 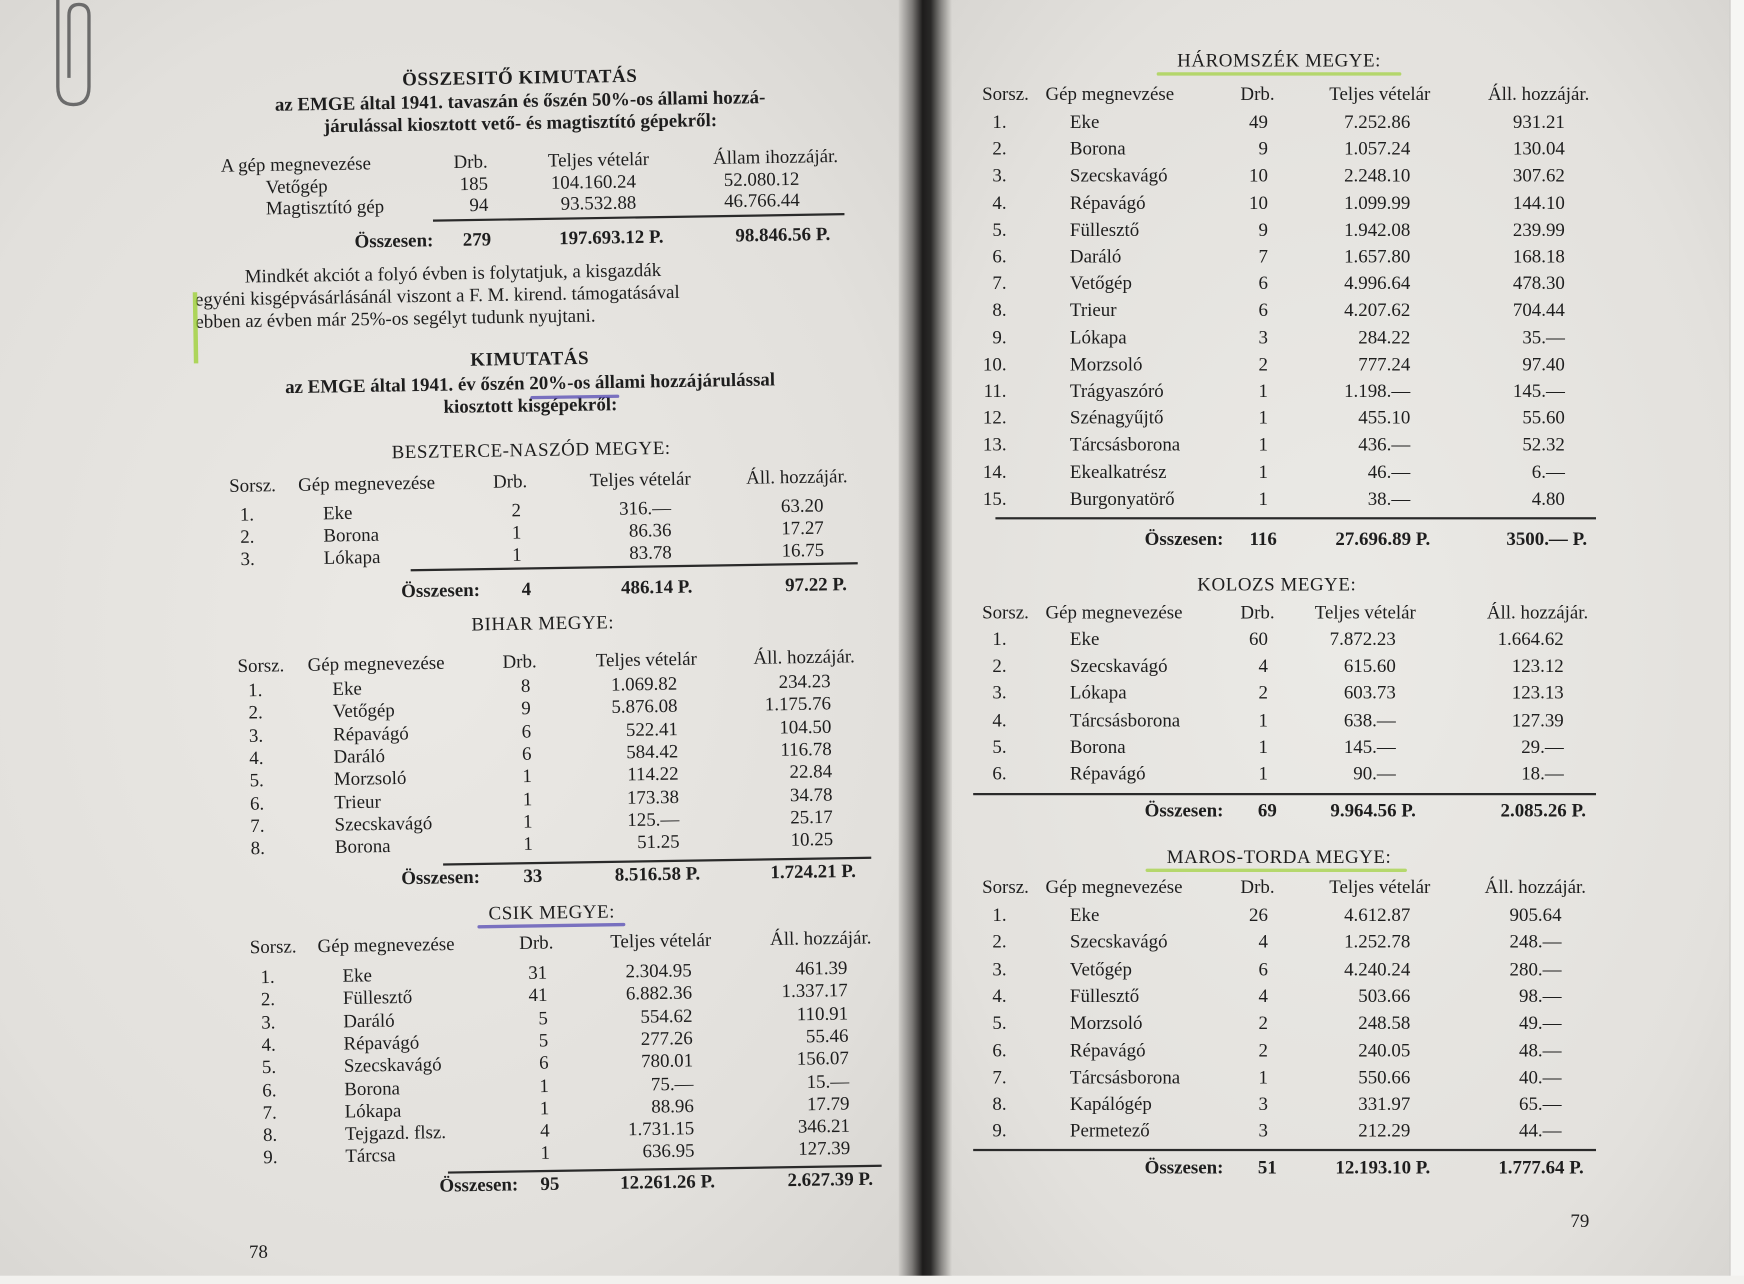 I want to click on total-price: 455.10, so click(x=1384, y=418).